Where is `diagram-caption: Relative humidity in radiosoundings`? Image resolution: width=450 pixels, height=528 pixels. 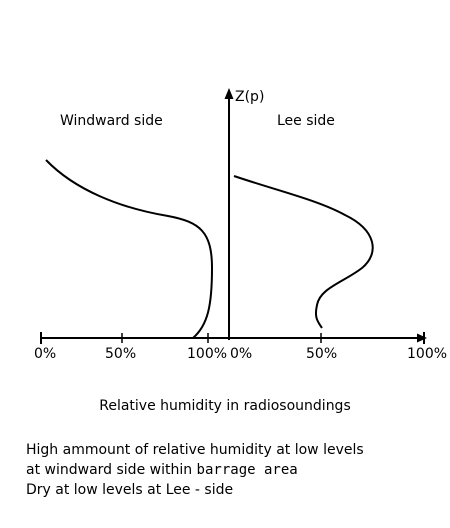
diagram-caption: Relative humidity in radiosoundings is located at coordinates (225, 406).